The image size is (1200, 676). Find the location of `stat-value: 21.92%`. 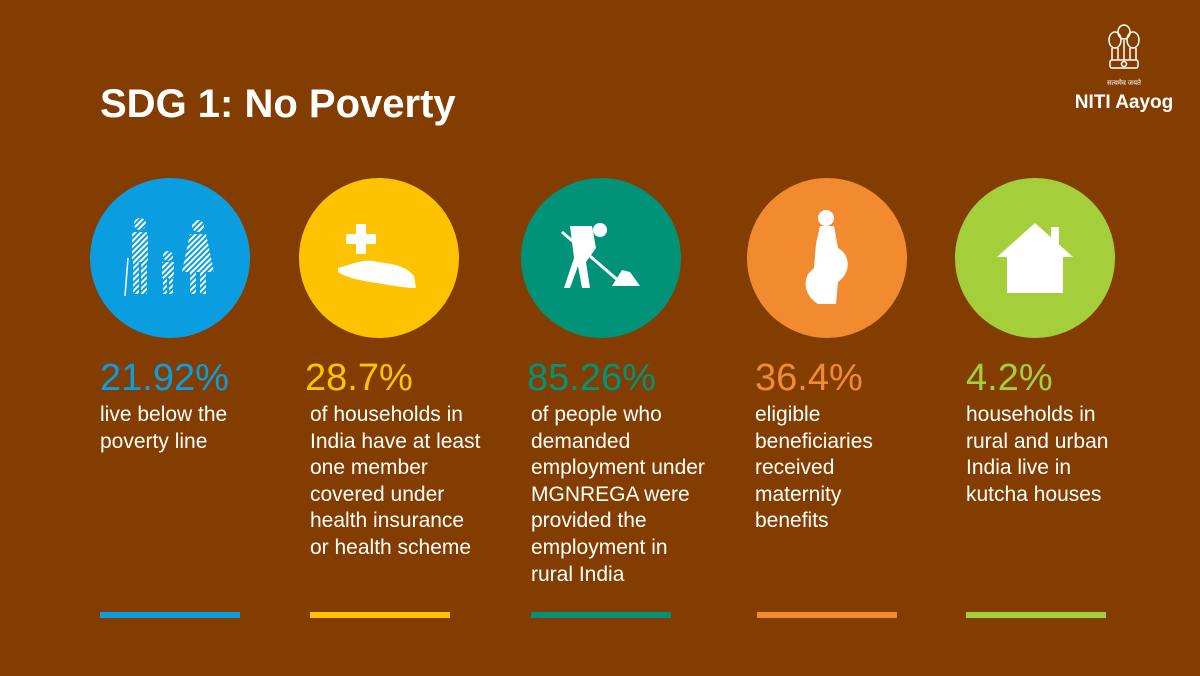

stat-value: 21.92% is located at coordinates (164, 378).